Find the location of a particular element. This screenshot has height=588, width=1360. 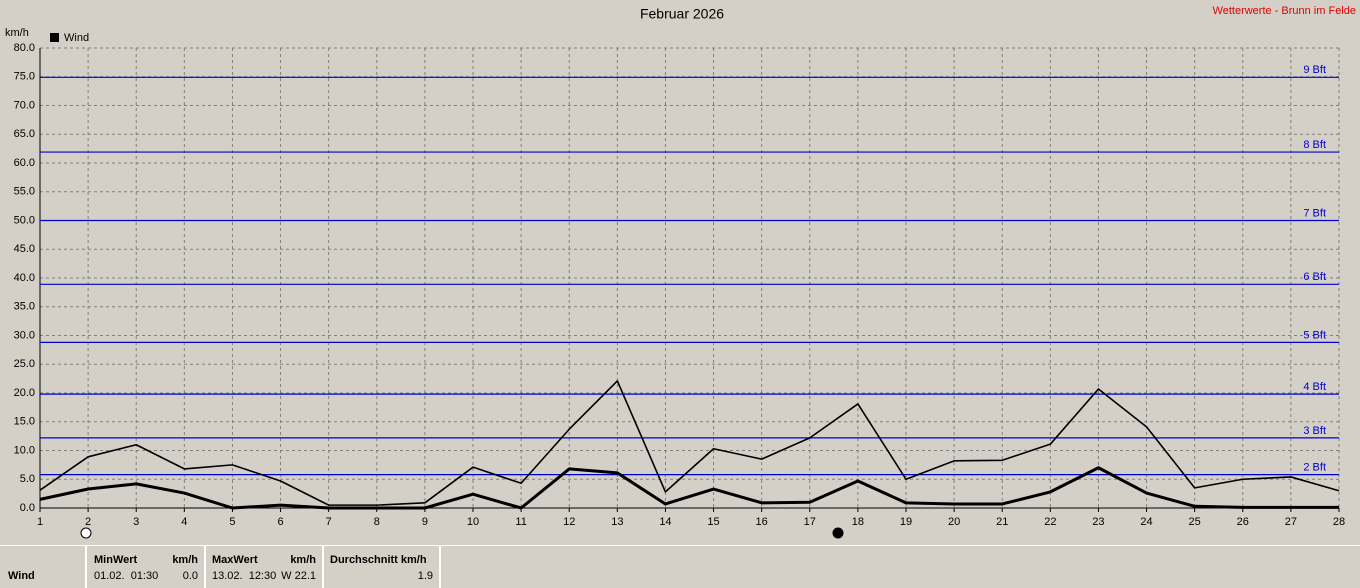

beaufort-label: 8 Bft is located at coordinates (1314, 145).